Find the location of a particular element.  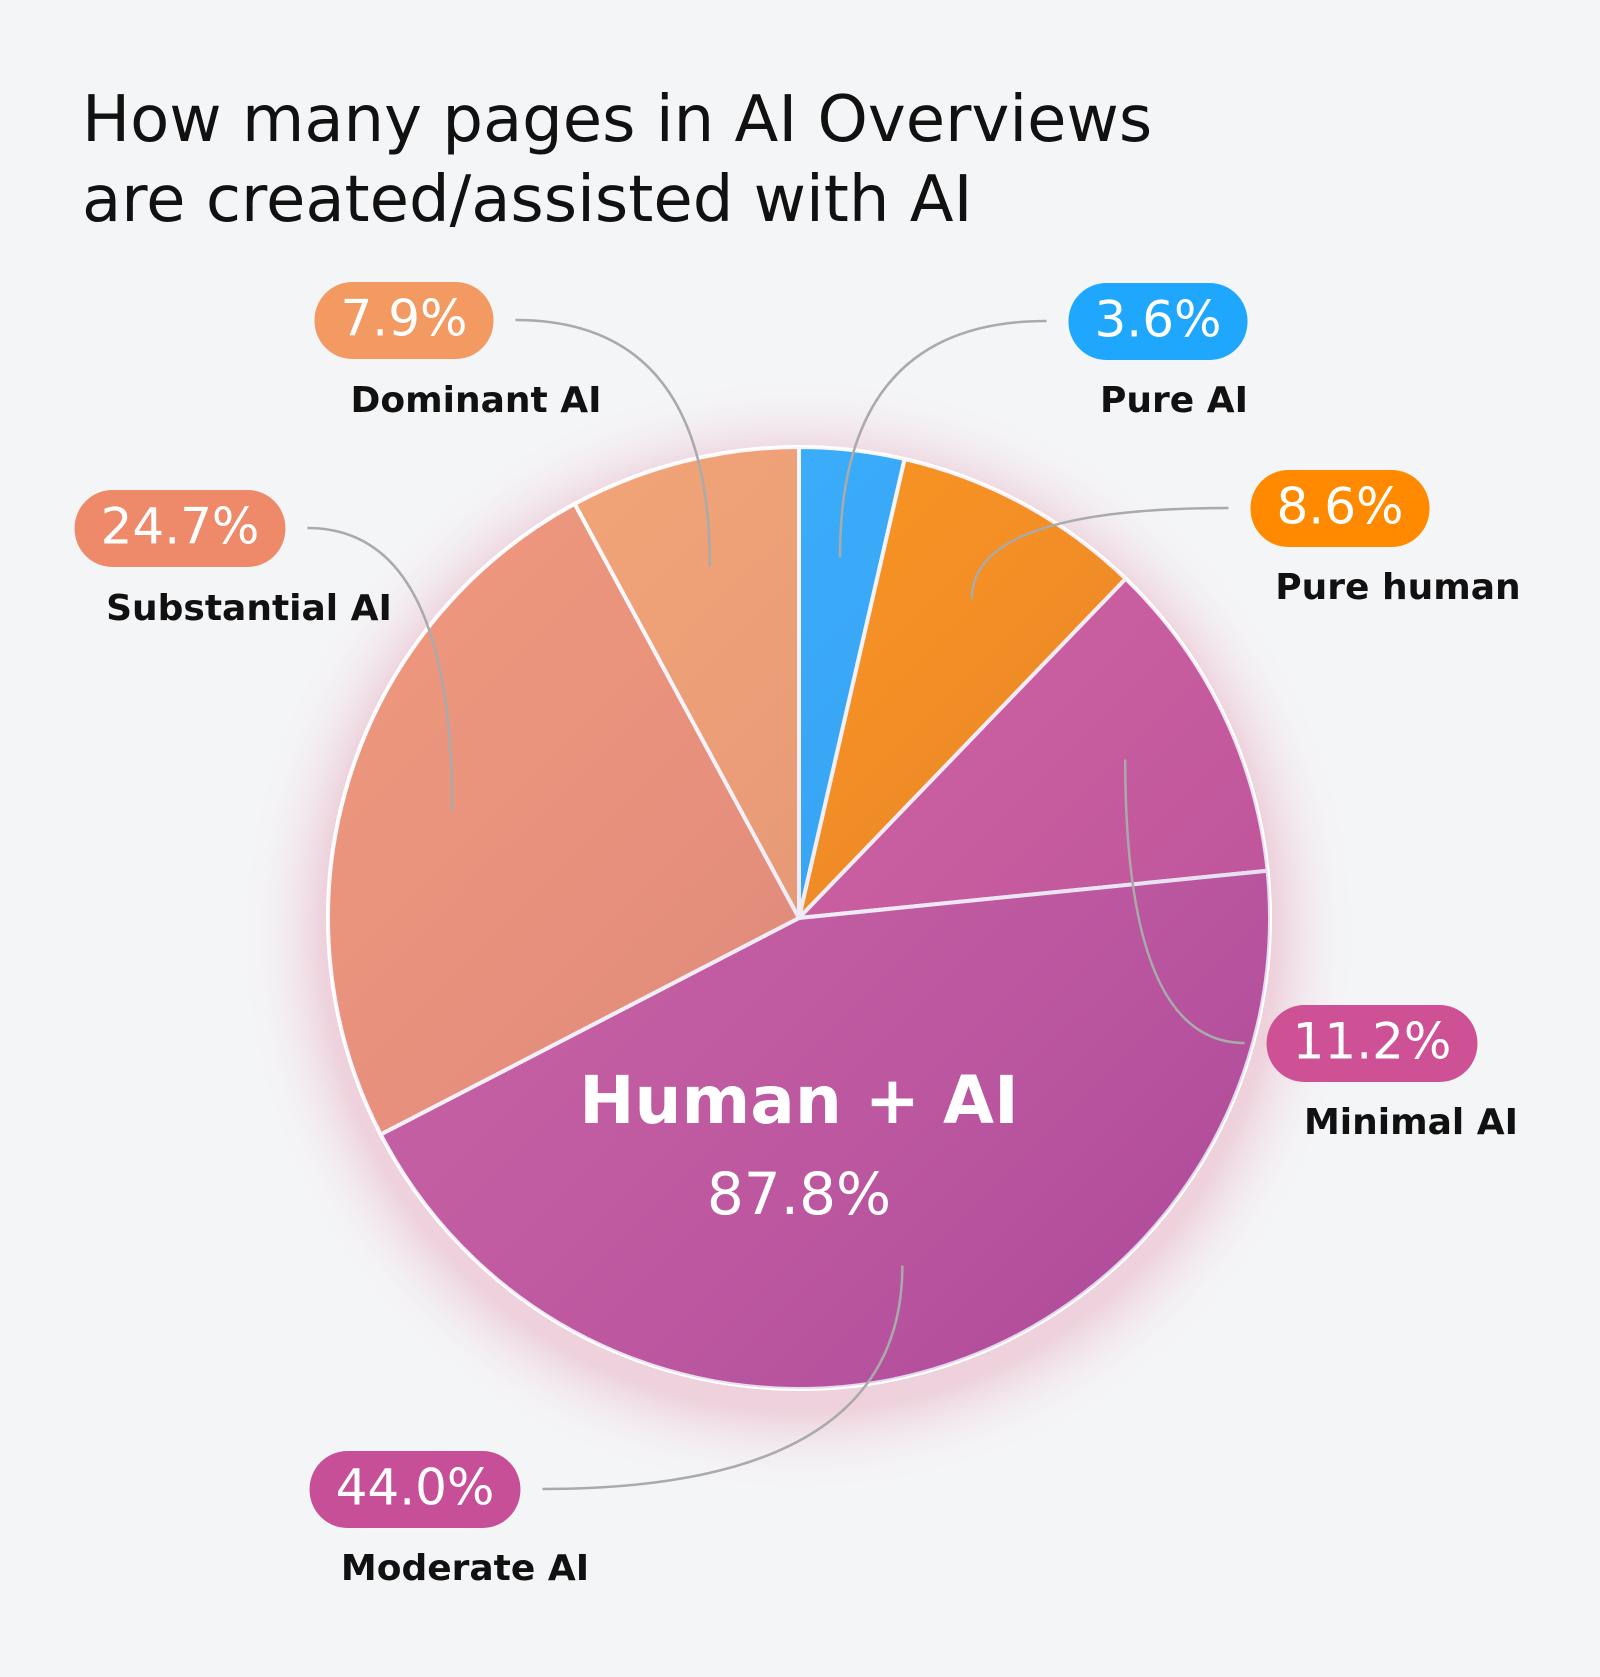

value-label: 3.6% is located at coordinates (1157, 320).